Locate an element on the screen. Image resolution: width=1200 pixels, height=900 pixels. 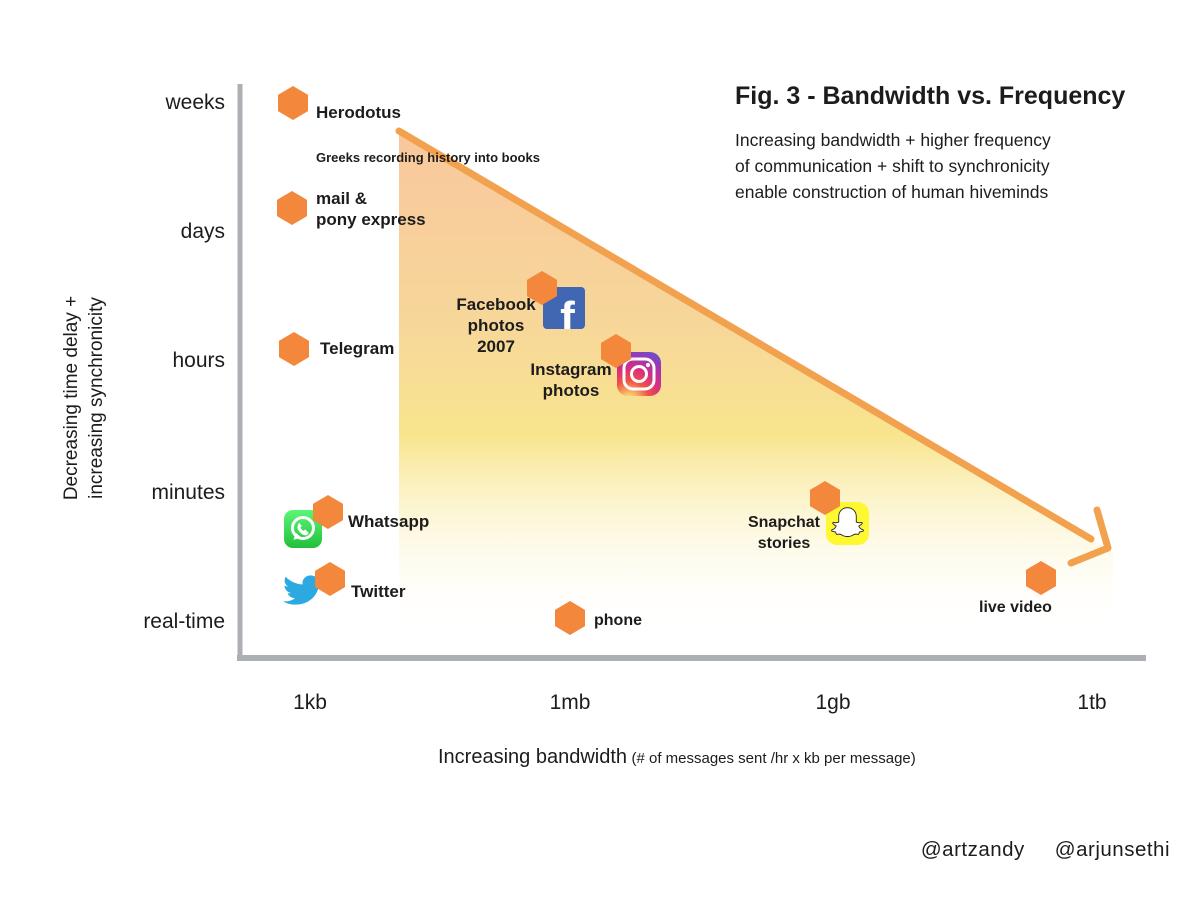
point-label-instagram-photos: Instagram photos is located at coordinates (571, 380).